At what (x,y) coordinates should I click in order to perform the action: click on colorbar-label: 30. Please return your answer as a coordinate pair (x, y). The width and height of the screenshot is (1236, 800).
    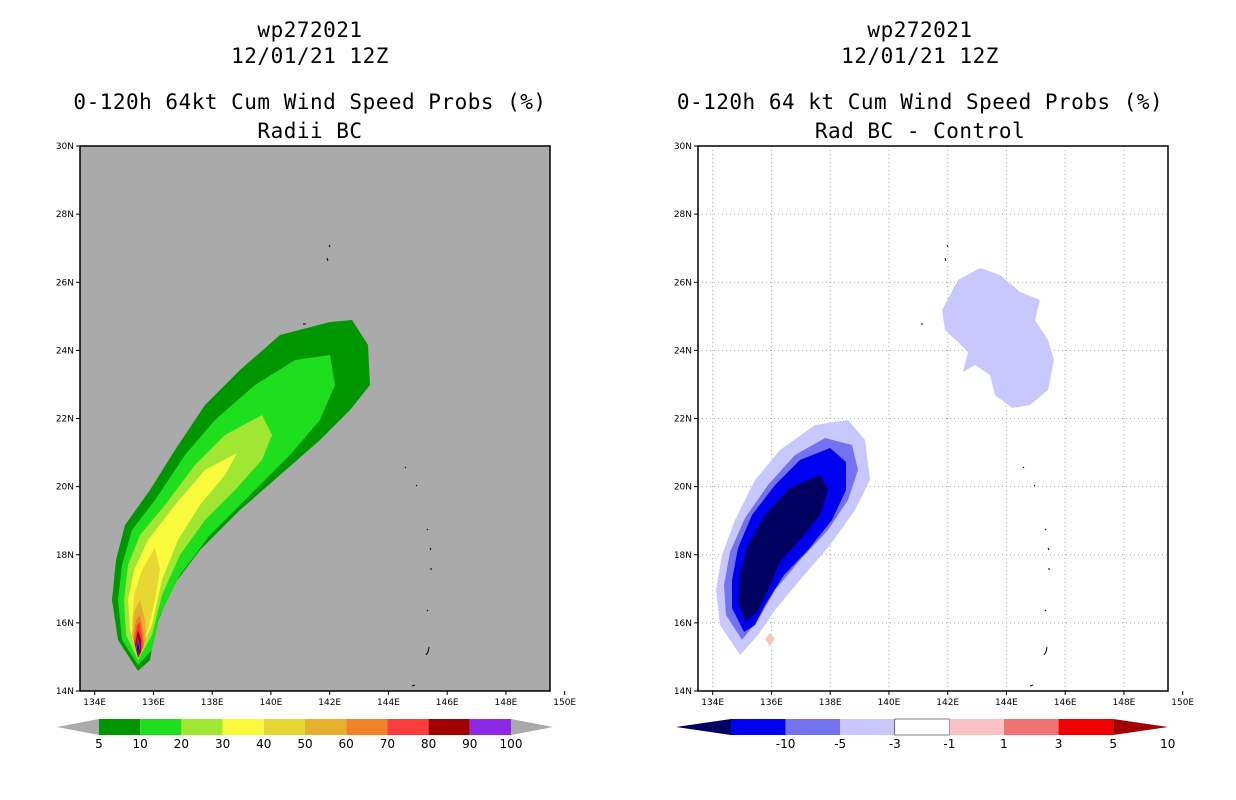
    Looking at the image, I should click on (222, 744).